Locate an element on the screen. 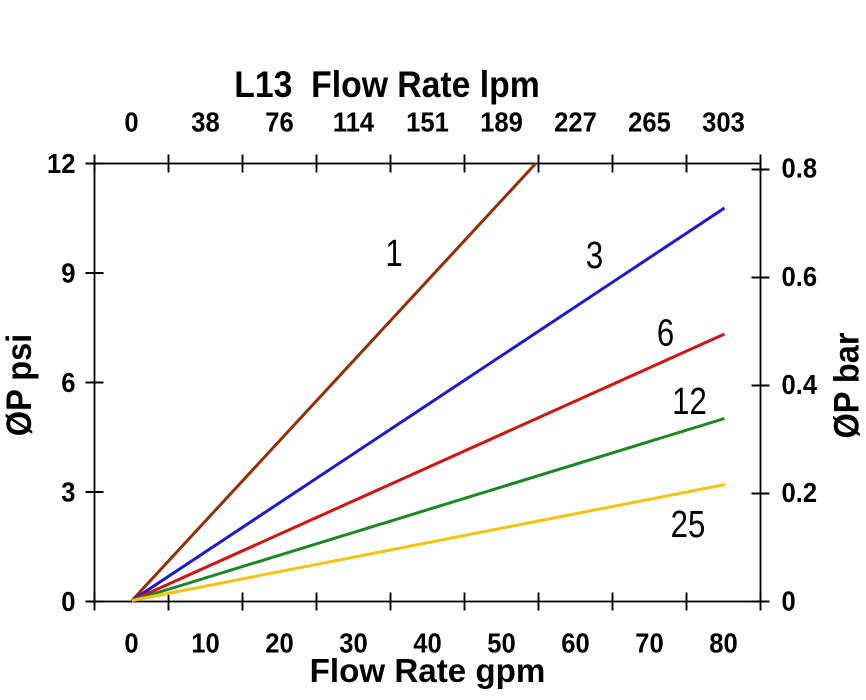  svg-text: 265 is located at coordinates (649, 122).